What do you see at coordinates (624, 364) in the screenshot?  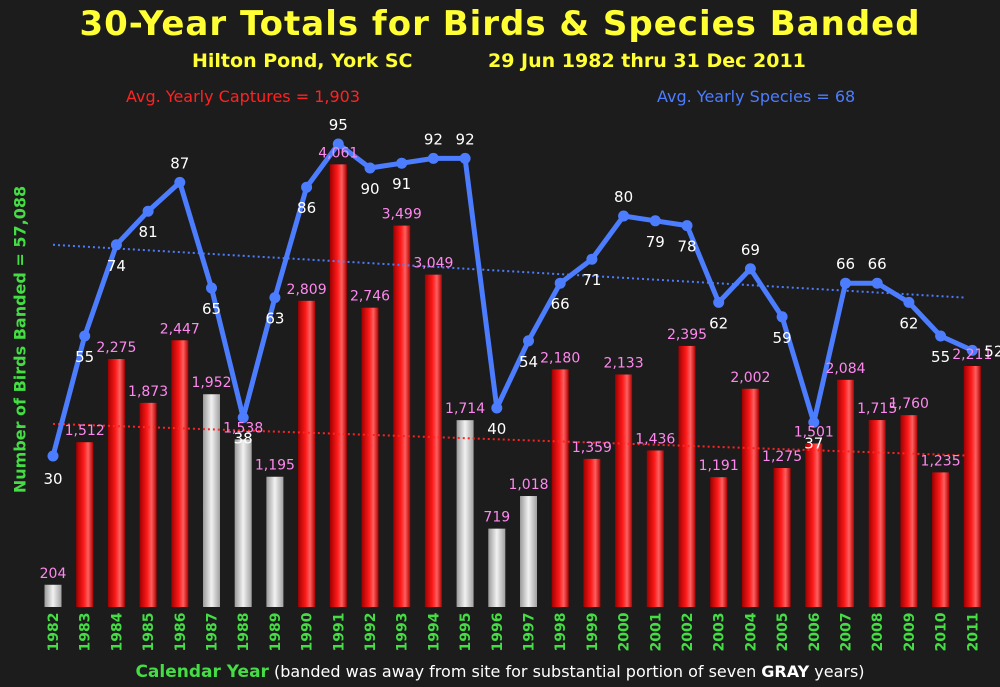 I see `bar-value-label-2000: 2,133` at bounding box center [624, 364].